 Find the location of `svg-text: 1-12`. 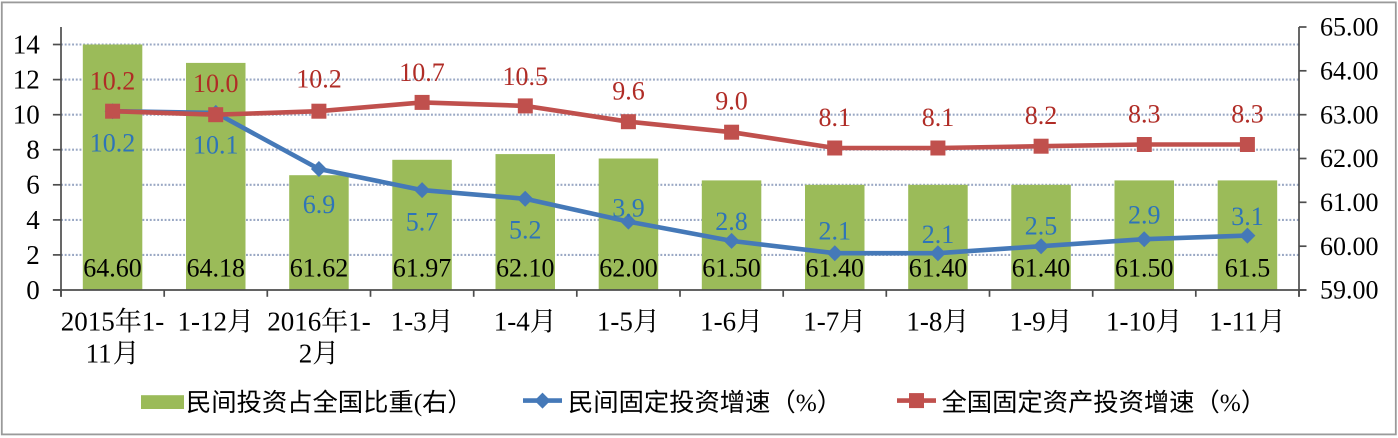

svg-text: 1-12 is located at coordinates (203, 322).